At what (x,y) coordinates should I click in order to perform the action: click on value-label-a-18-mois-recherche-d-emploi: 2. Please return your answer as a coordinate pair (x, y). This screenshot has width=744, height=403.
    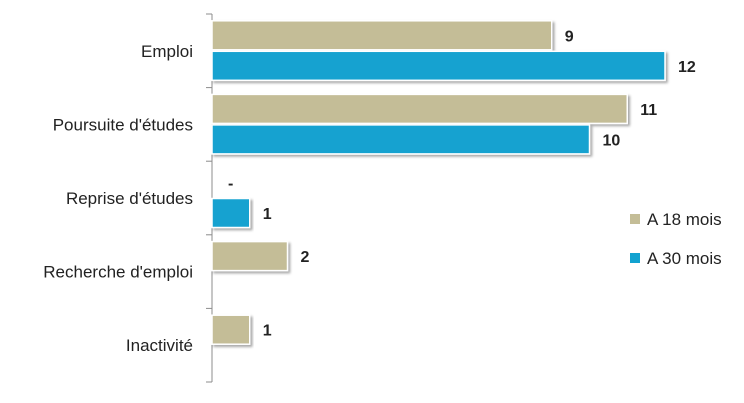
    Looking at the image, I should click on (305, 257).